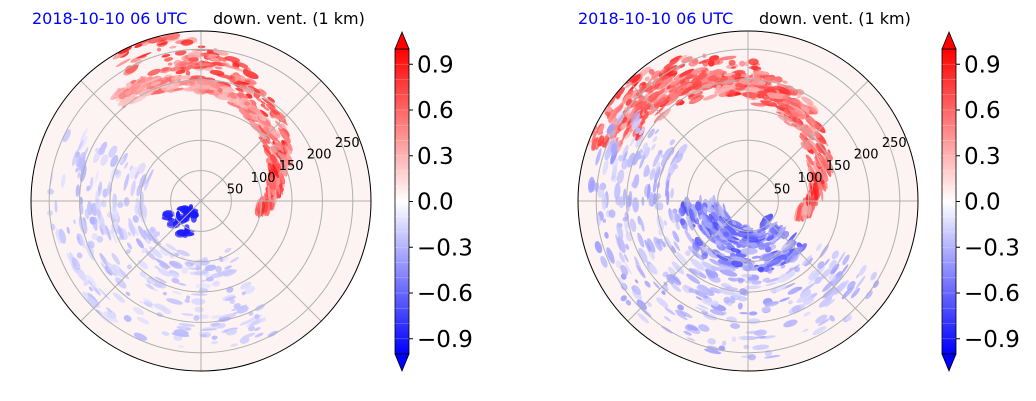  What do you see at coordinates (445, 248) in the screenshot?
I see `colorbar-tick-label: −0.3` at bounding box center [445, 248].